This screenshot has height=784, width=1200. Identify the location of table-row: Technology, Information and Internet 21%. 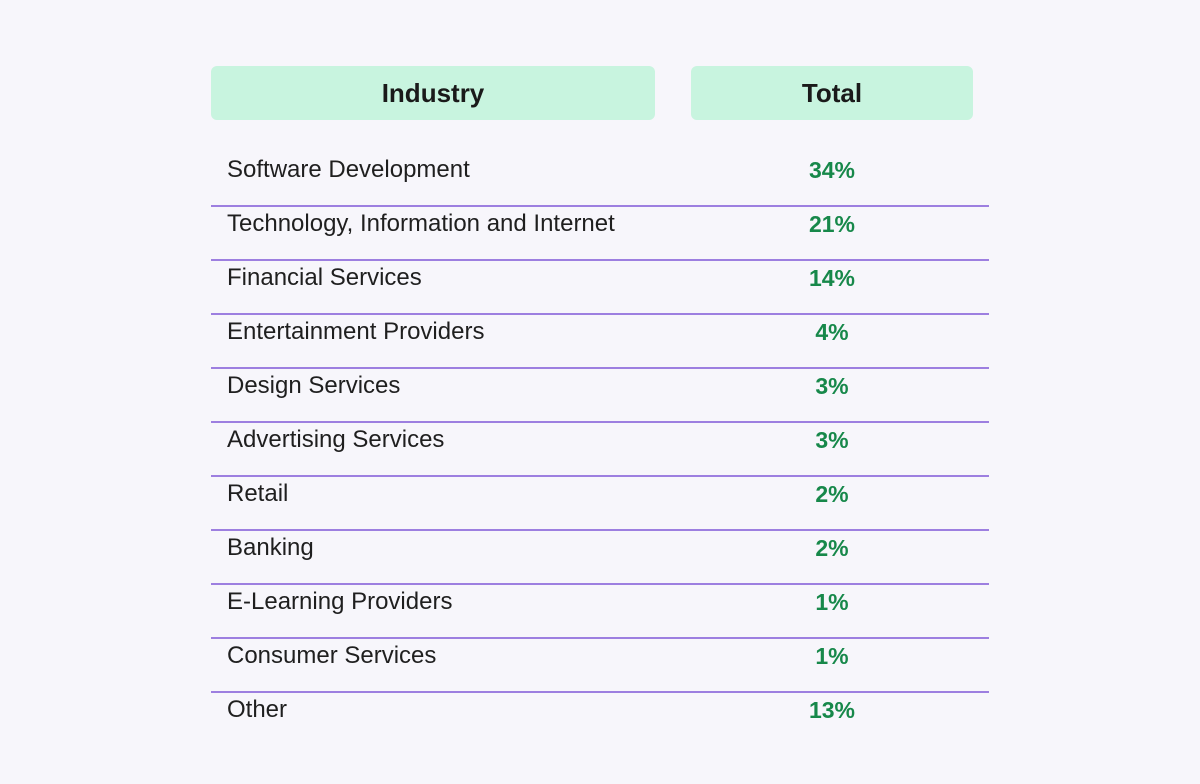
(600, 234).